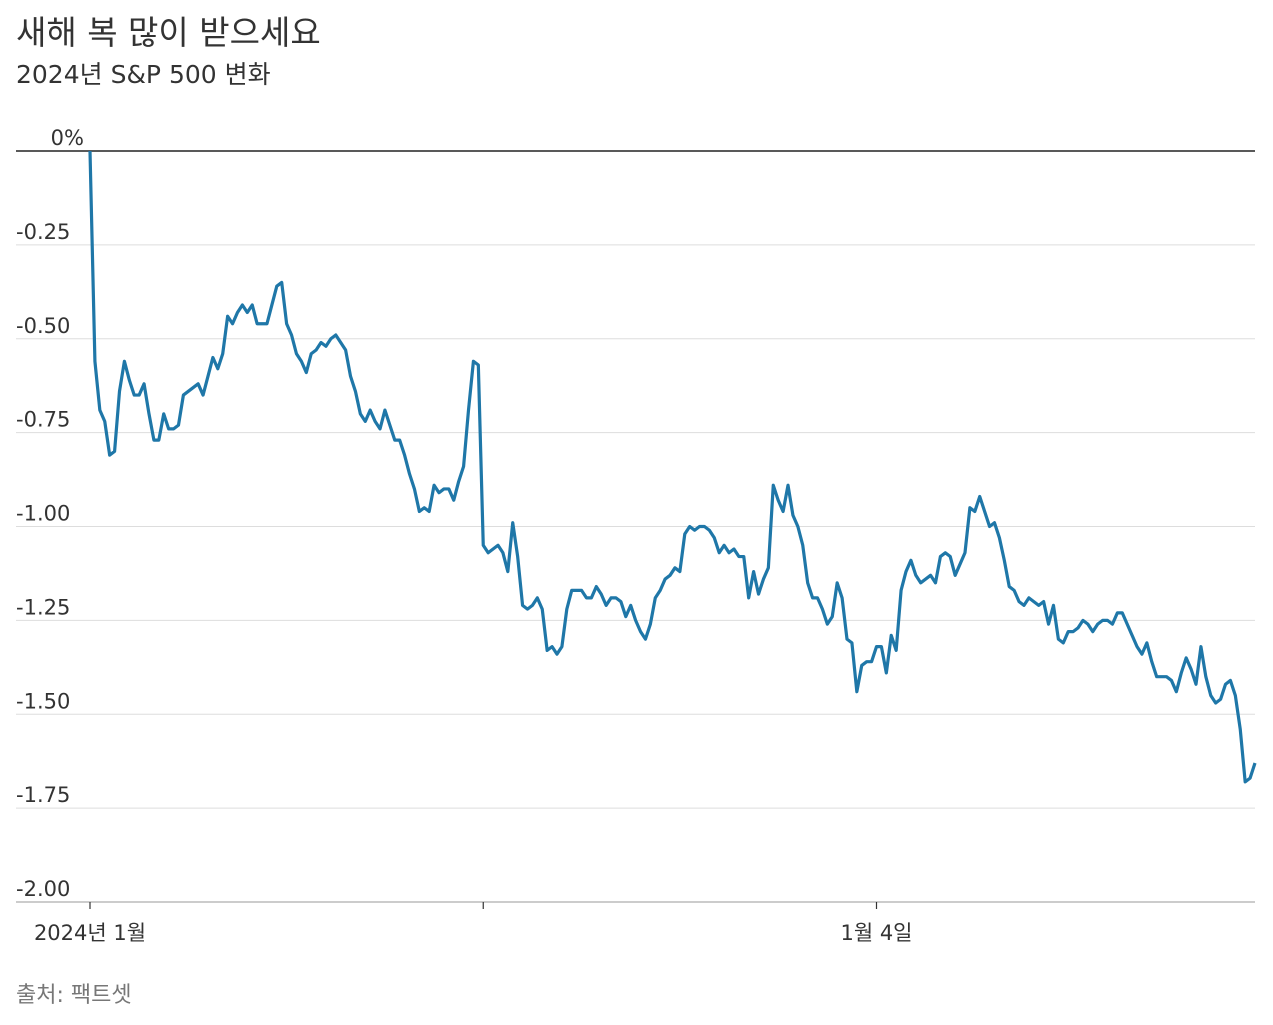  I want to click on y-tick-label: 0%, so click(67, 138).